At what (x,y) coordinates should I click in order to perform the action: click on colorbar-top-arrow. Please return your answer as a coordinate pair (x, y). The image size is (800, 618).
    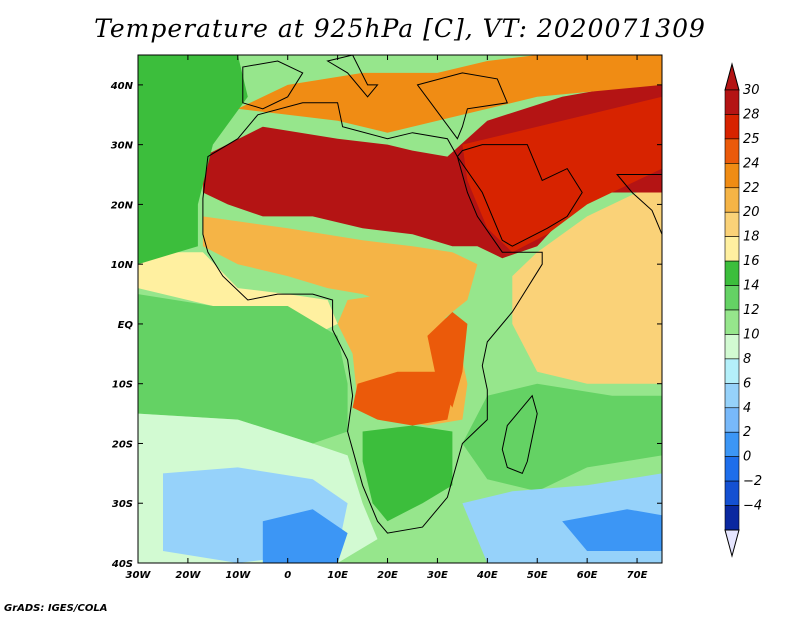
    Looking at the image, I should click on (732, 76).